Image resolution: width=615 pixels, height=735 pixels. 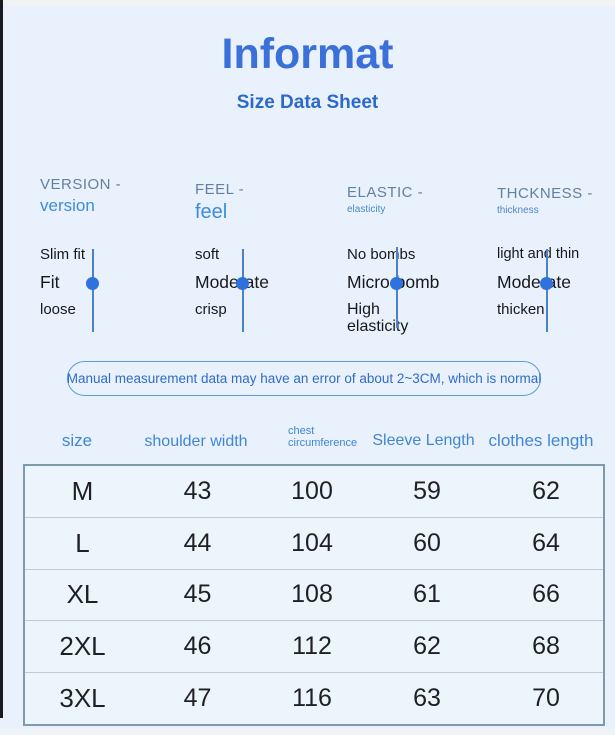 What do you see at coordinates (541, 440) in the screenshot?
I see `table-header-clothes-length: clothes length` at bounding box center [541, 440].